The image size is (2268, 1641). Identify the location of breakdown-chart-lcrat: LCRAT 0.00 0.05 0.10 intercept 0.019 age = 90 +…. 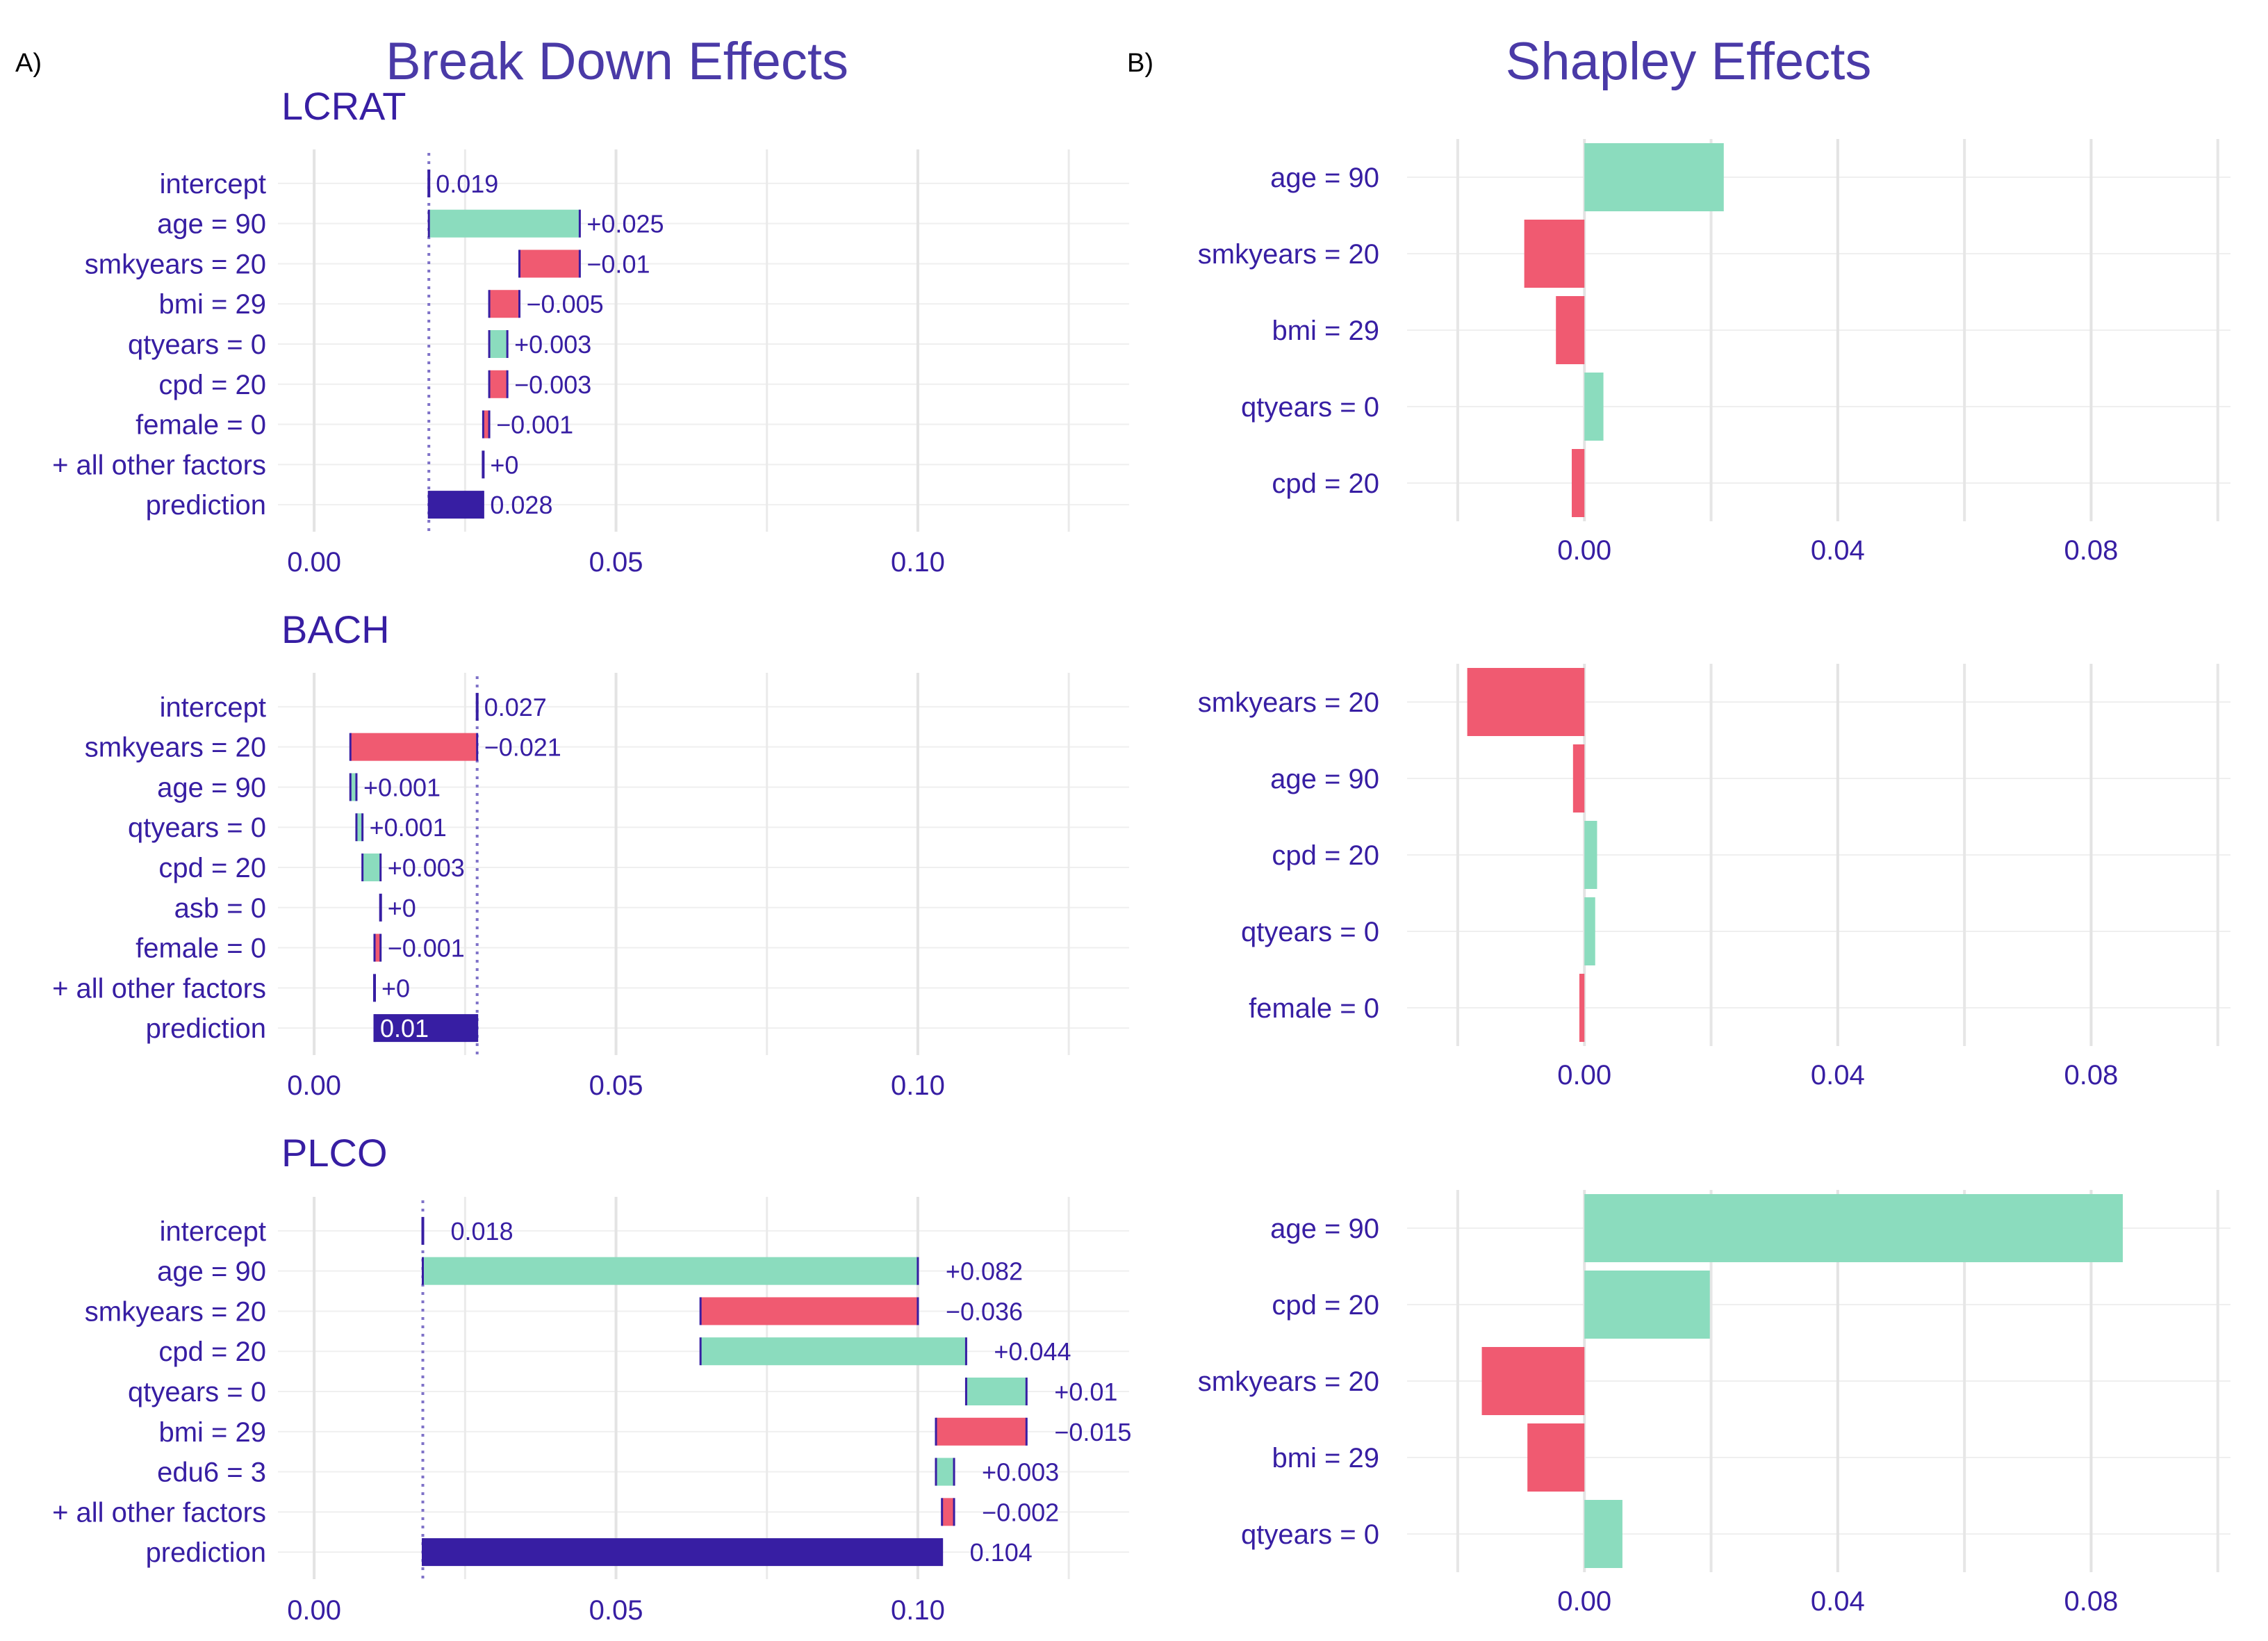
(590, 331).